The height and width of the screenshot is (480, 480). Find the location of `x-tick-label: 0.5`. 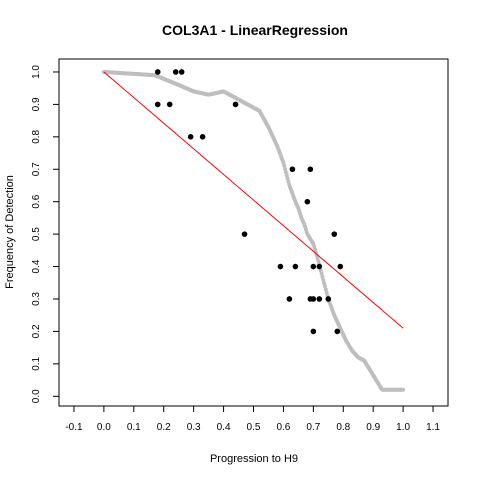

x-tick-label: 0.5 is located at coordinates (254, 427).